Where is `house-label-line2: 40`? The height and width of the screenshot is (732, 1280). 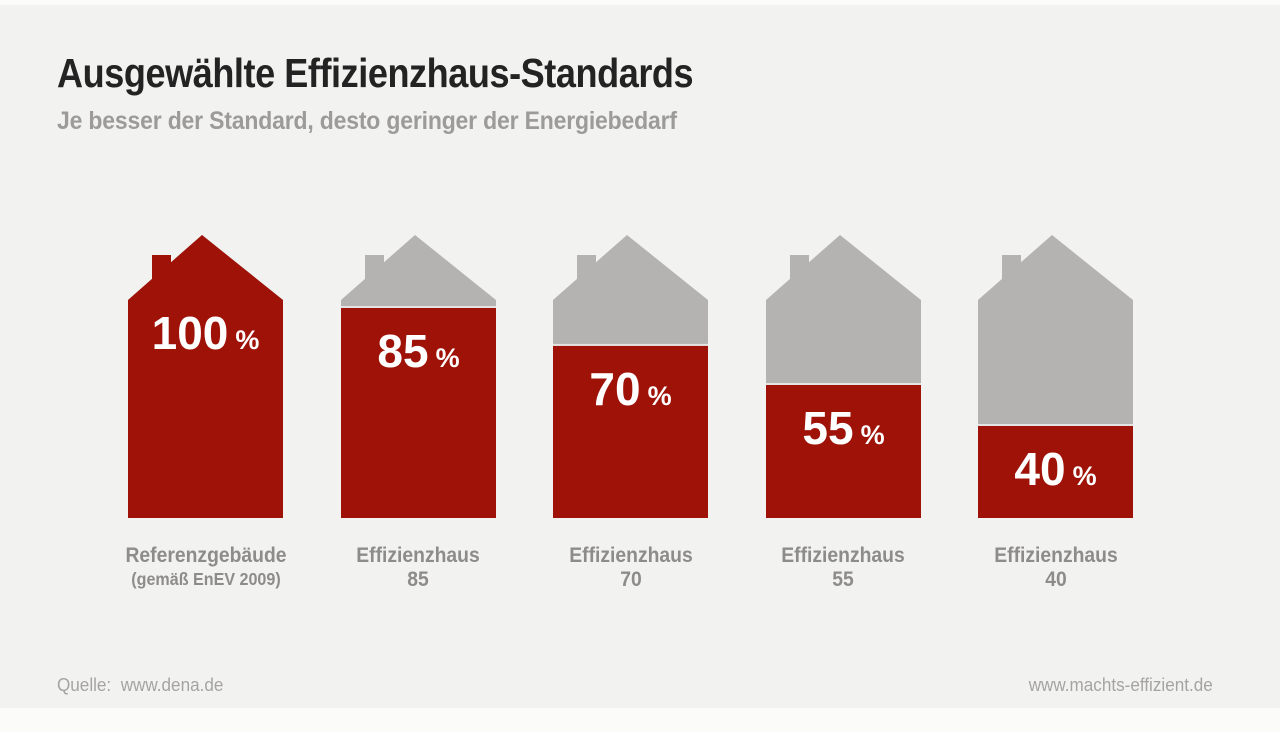
house-label-line2: 40 is located at coordinates (1055, 579).